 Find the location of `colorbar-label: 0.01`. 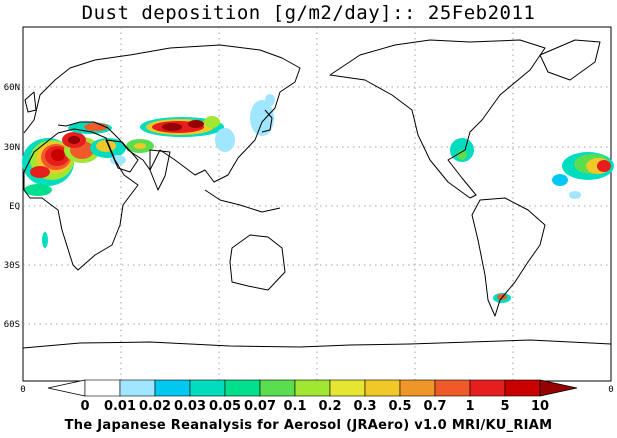

colorbar-label: 0.01 is located at coordinates (120, 406).